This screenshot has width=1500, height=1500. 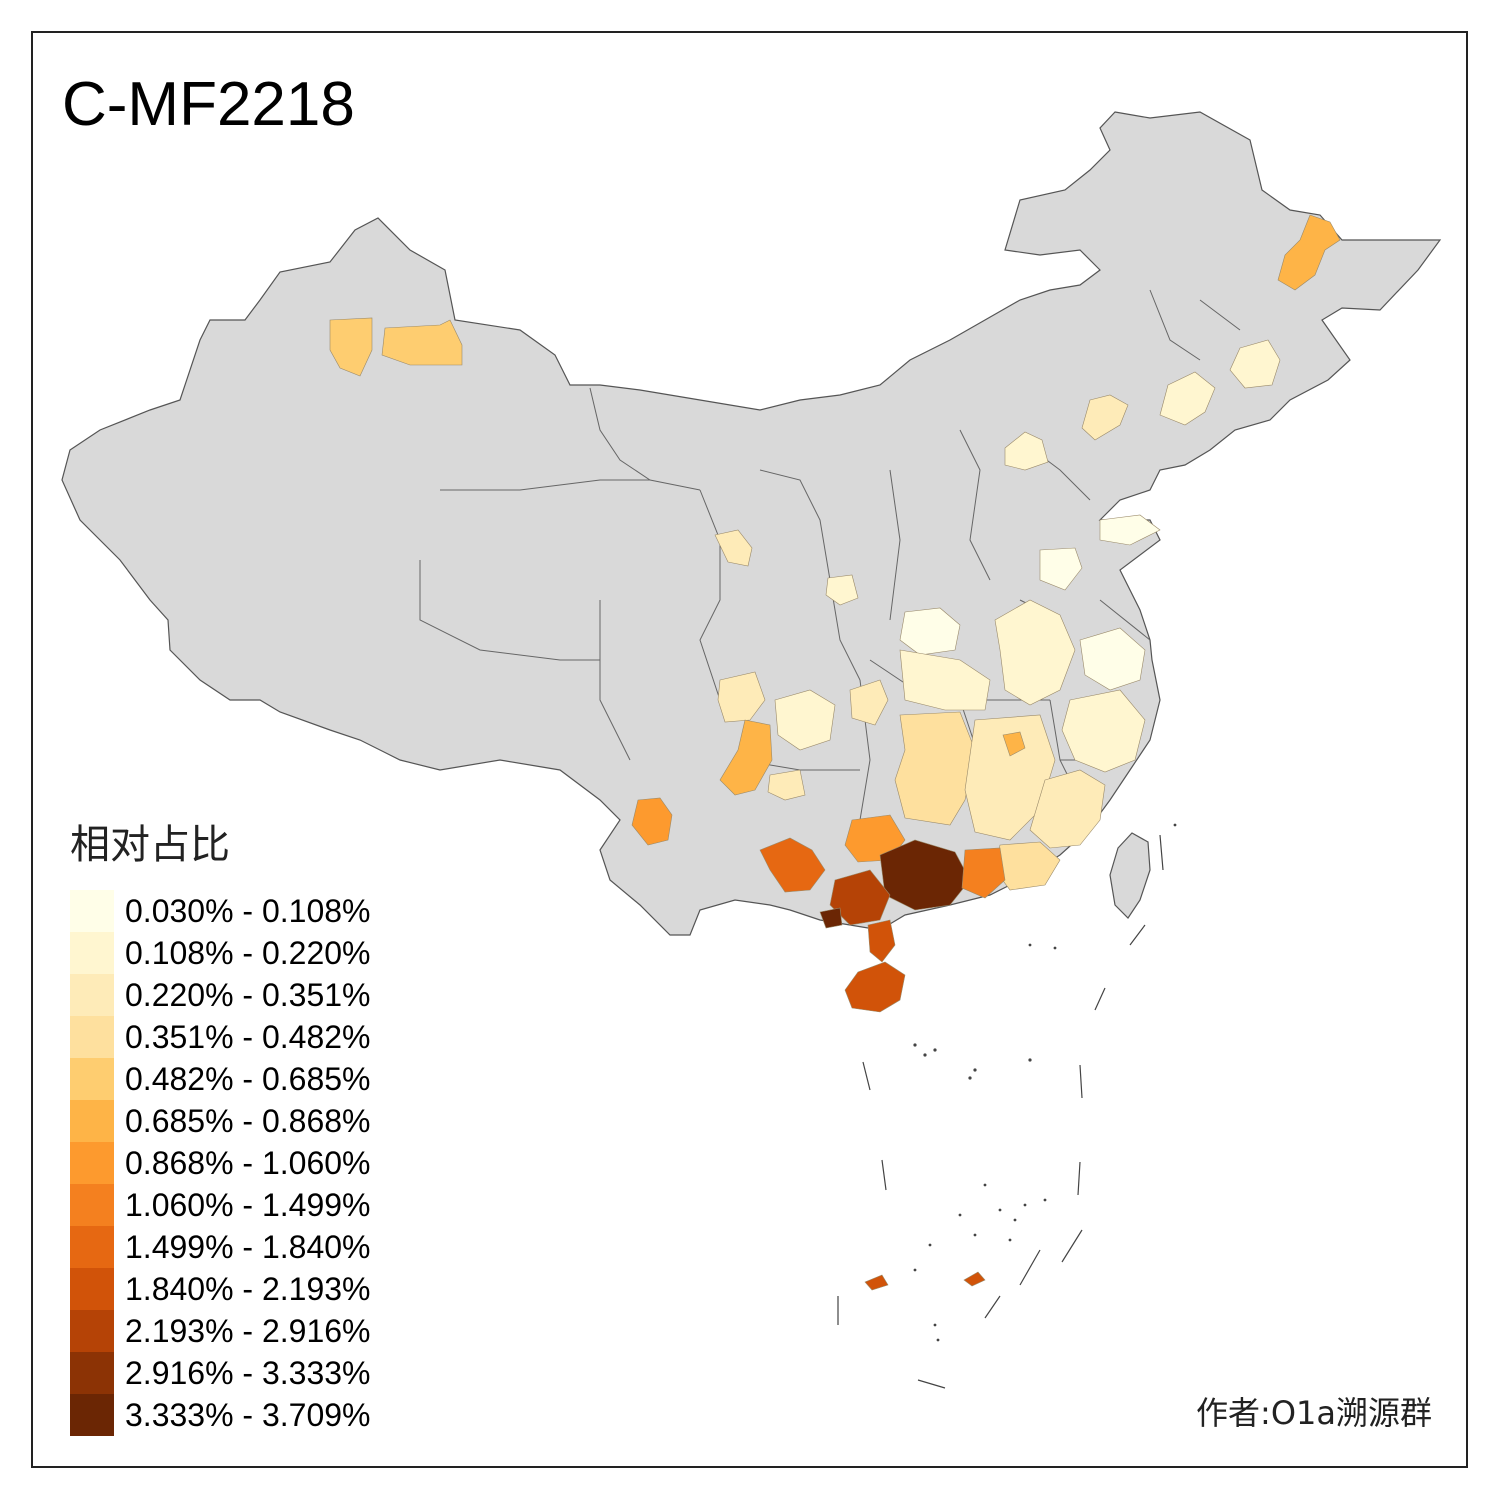 I want to click on region-fujian, so click(x=1067, y=809).